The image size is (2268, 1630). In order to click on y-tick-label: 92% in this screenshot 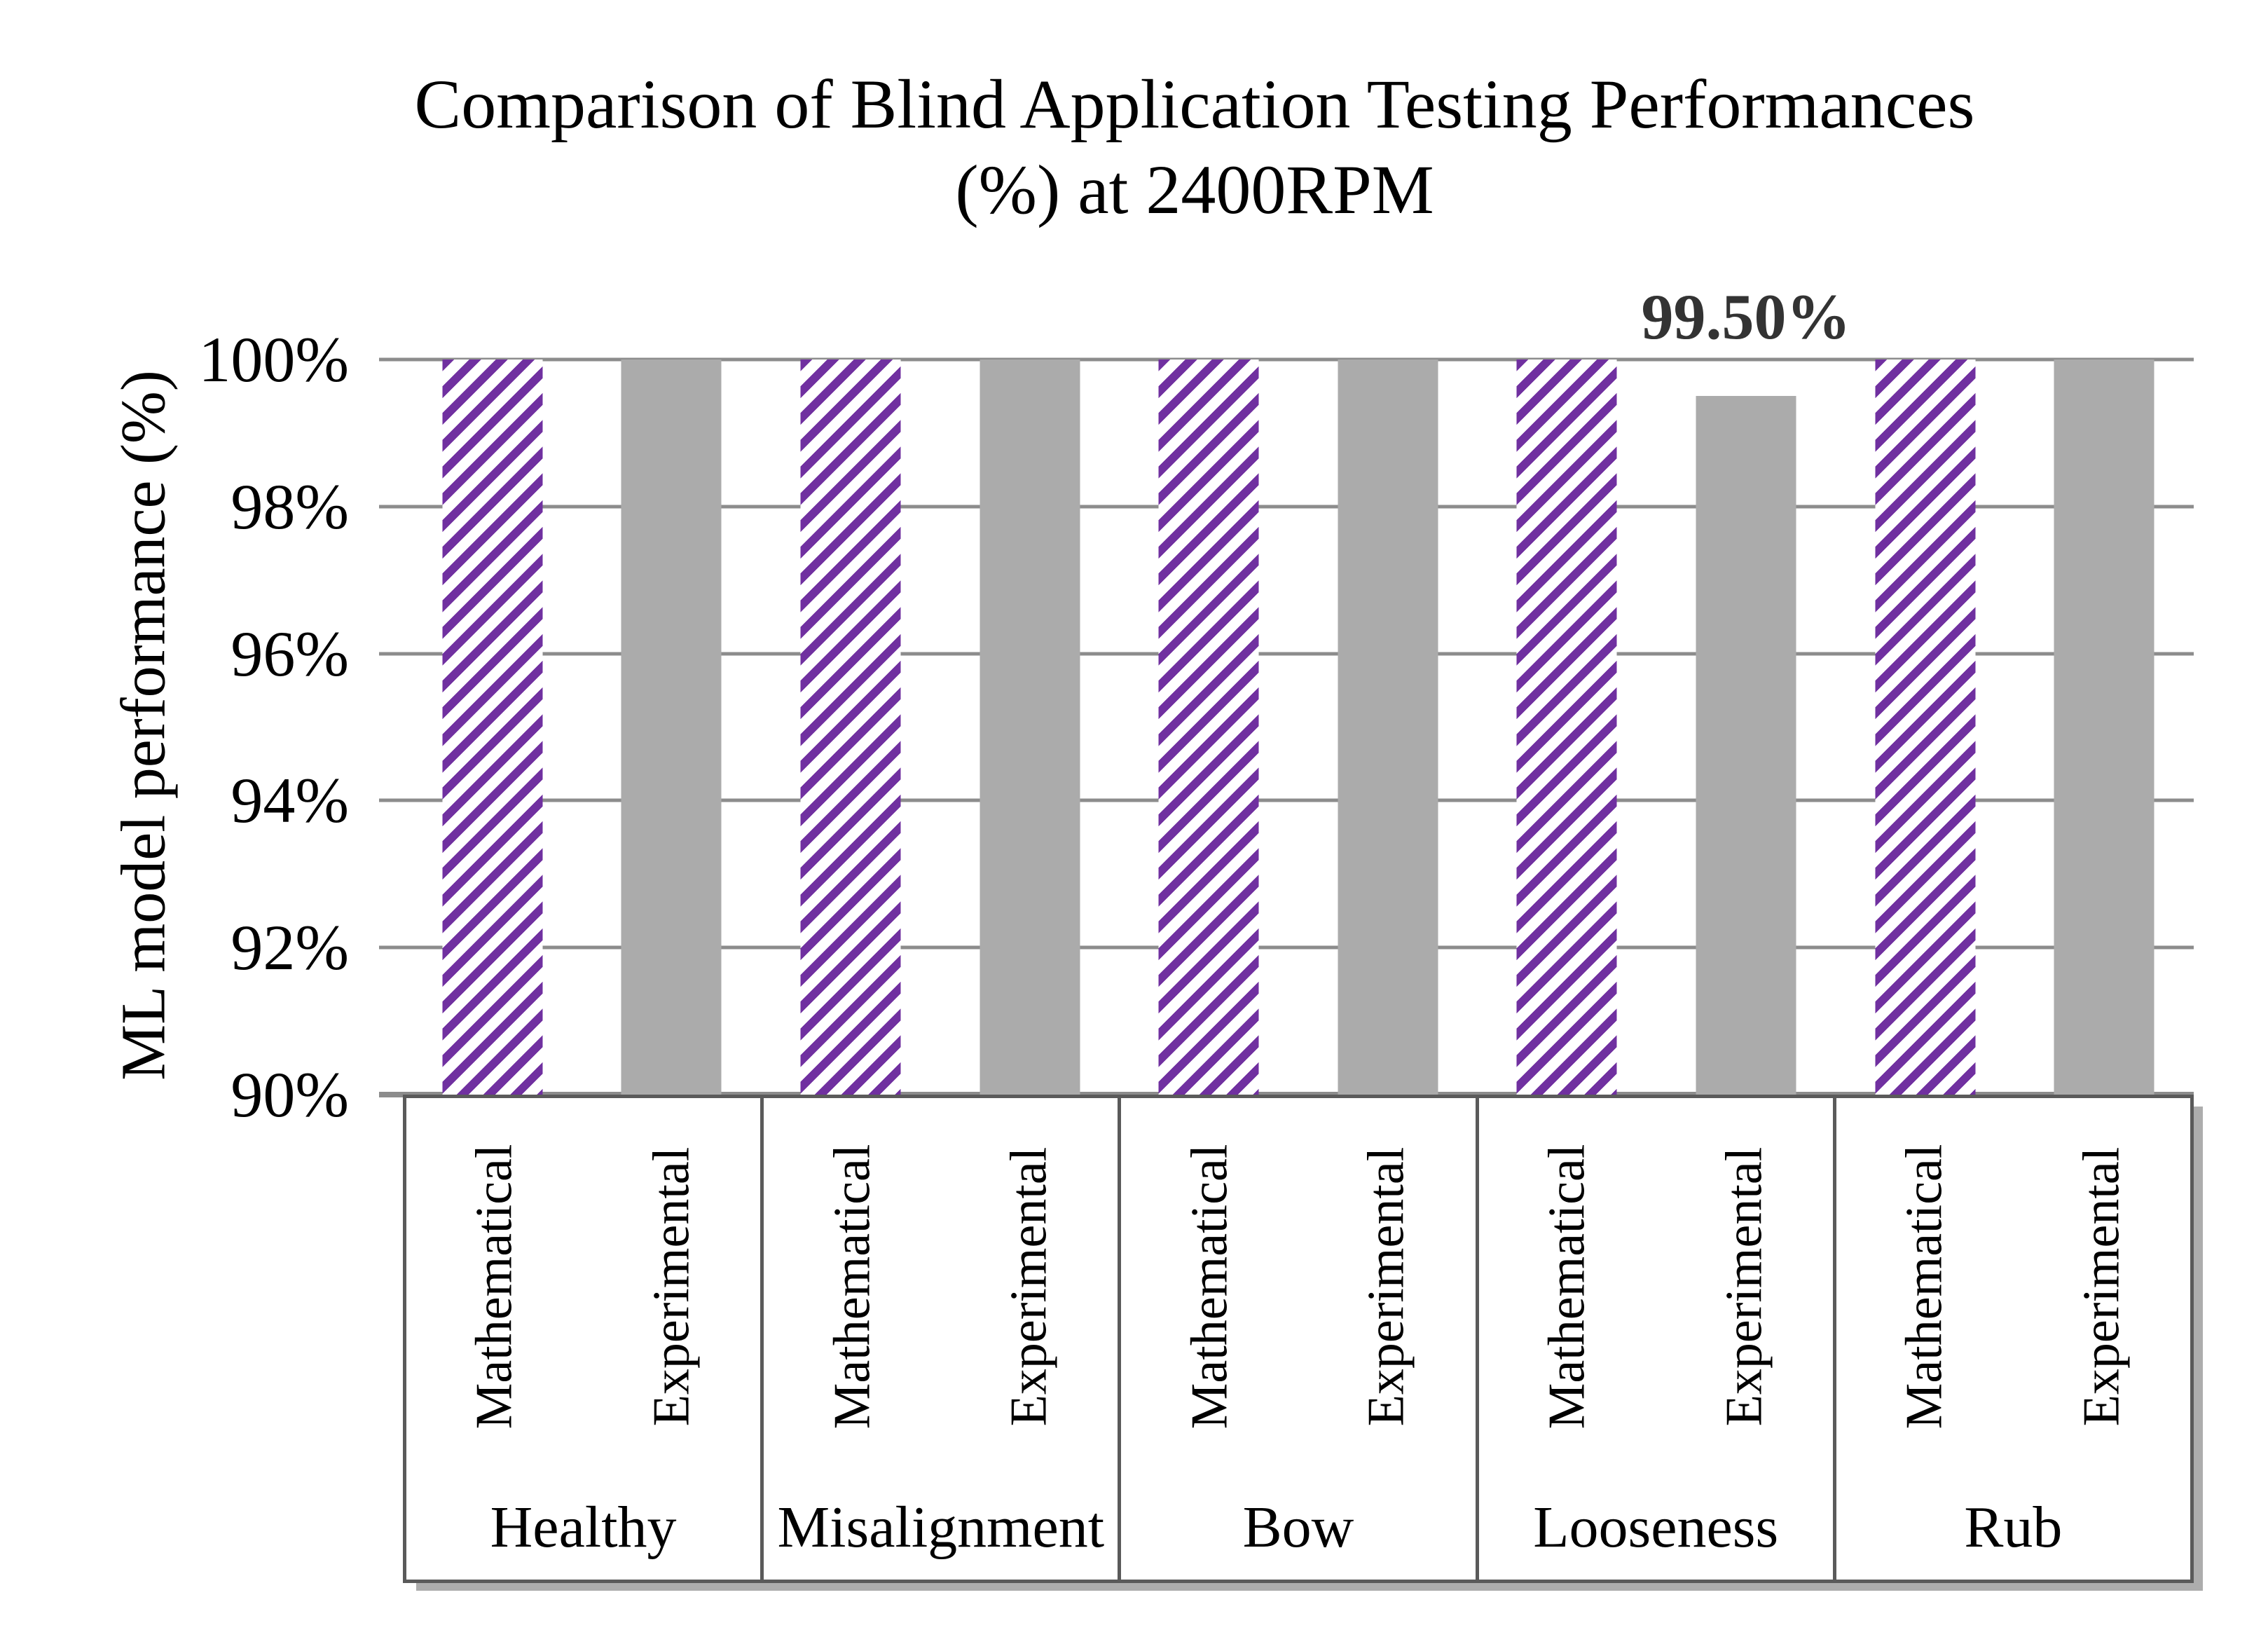, I will do `click(290, 948)`.